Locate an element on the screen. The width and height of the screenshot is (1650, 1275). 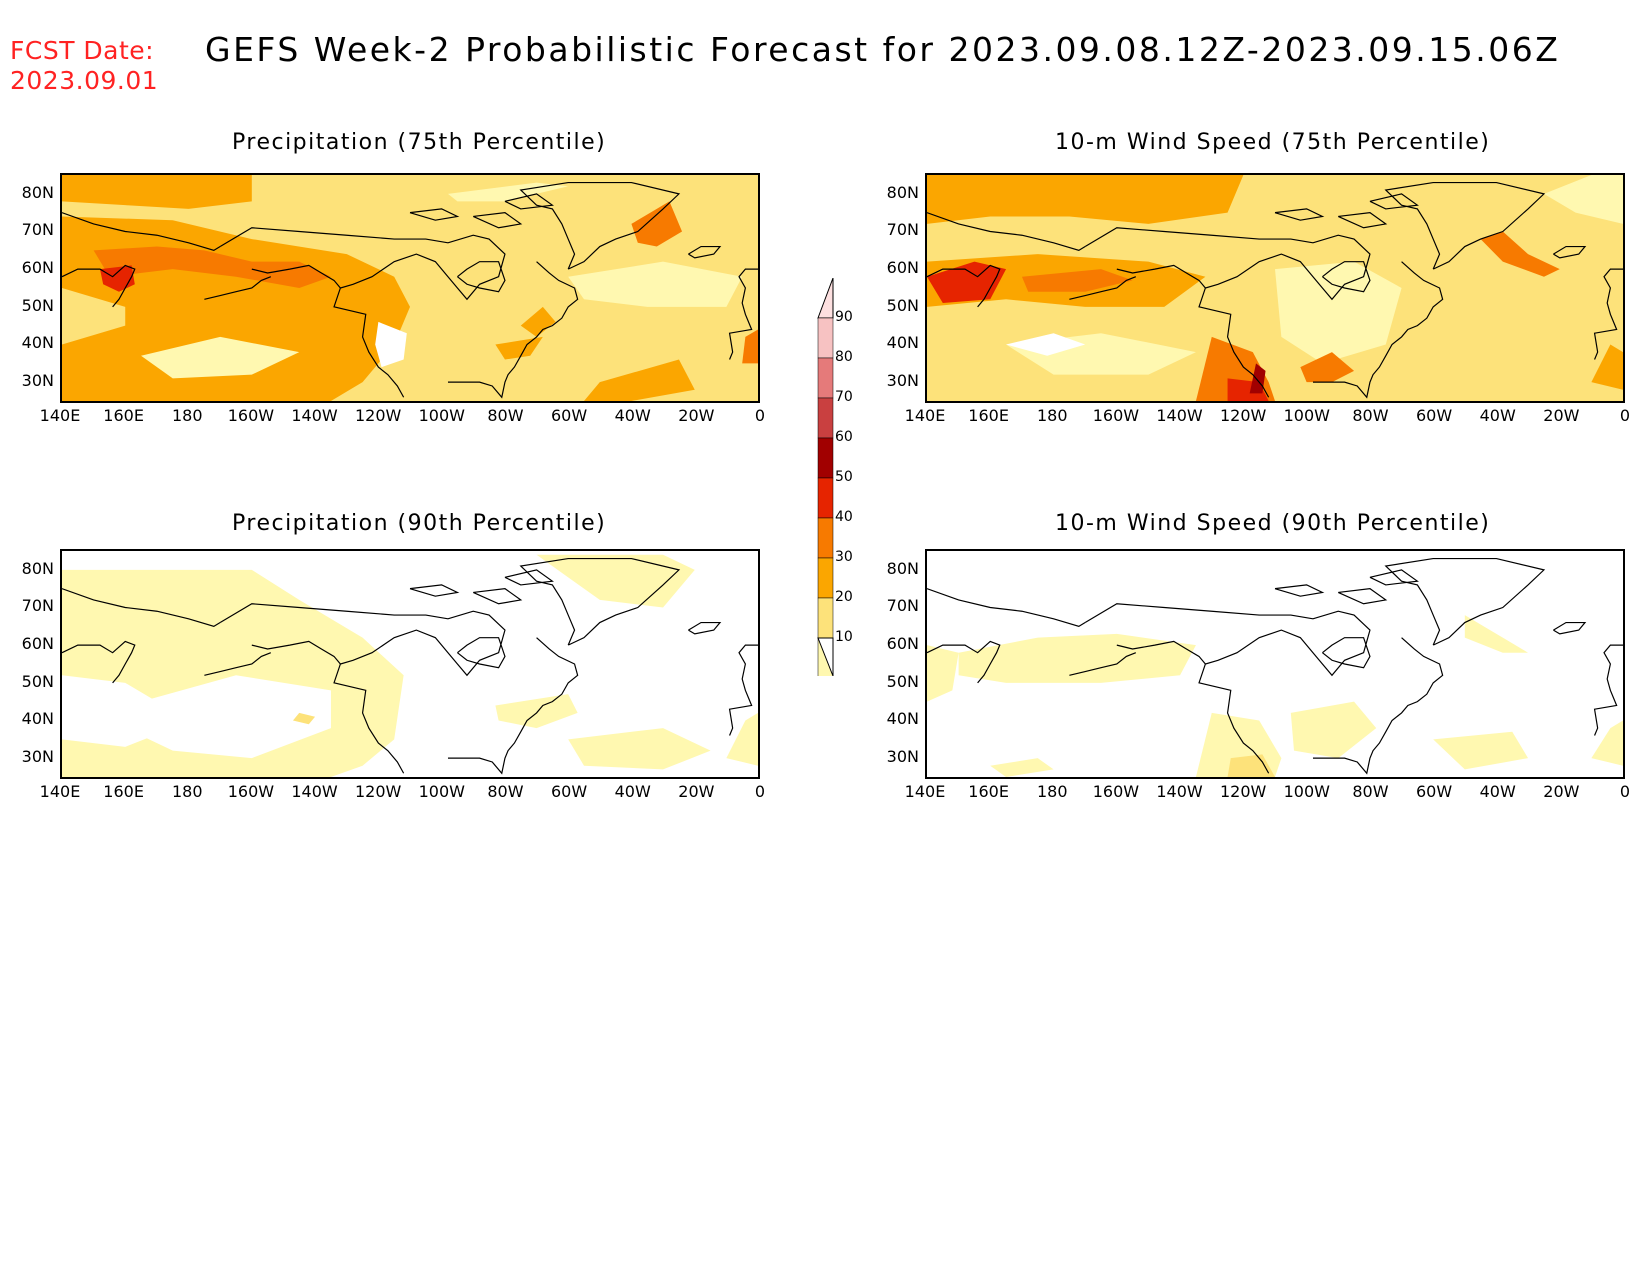
forecast-date-label: FCST Date: is located at coordinates (82, 50).